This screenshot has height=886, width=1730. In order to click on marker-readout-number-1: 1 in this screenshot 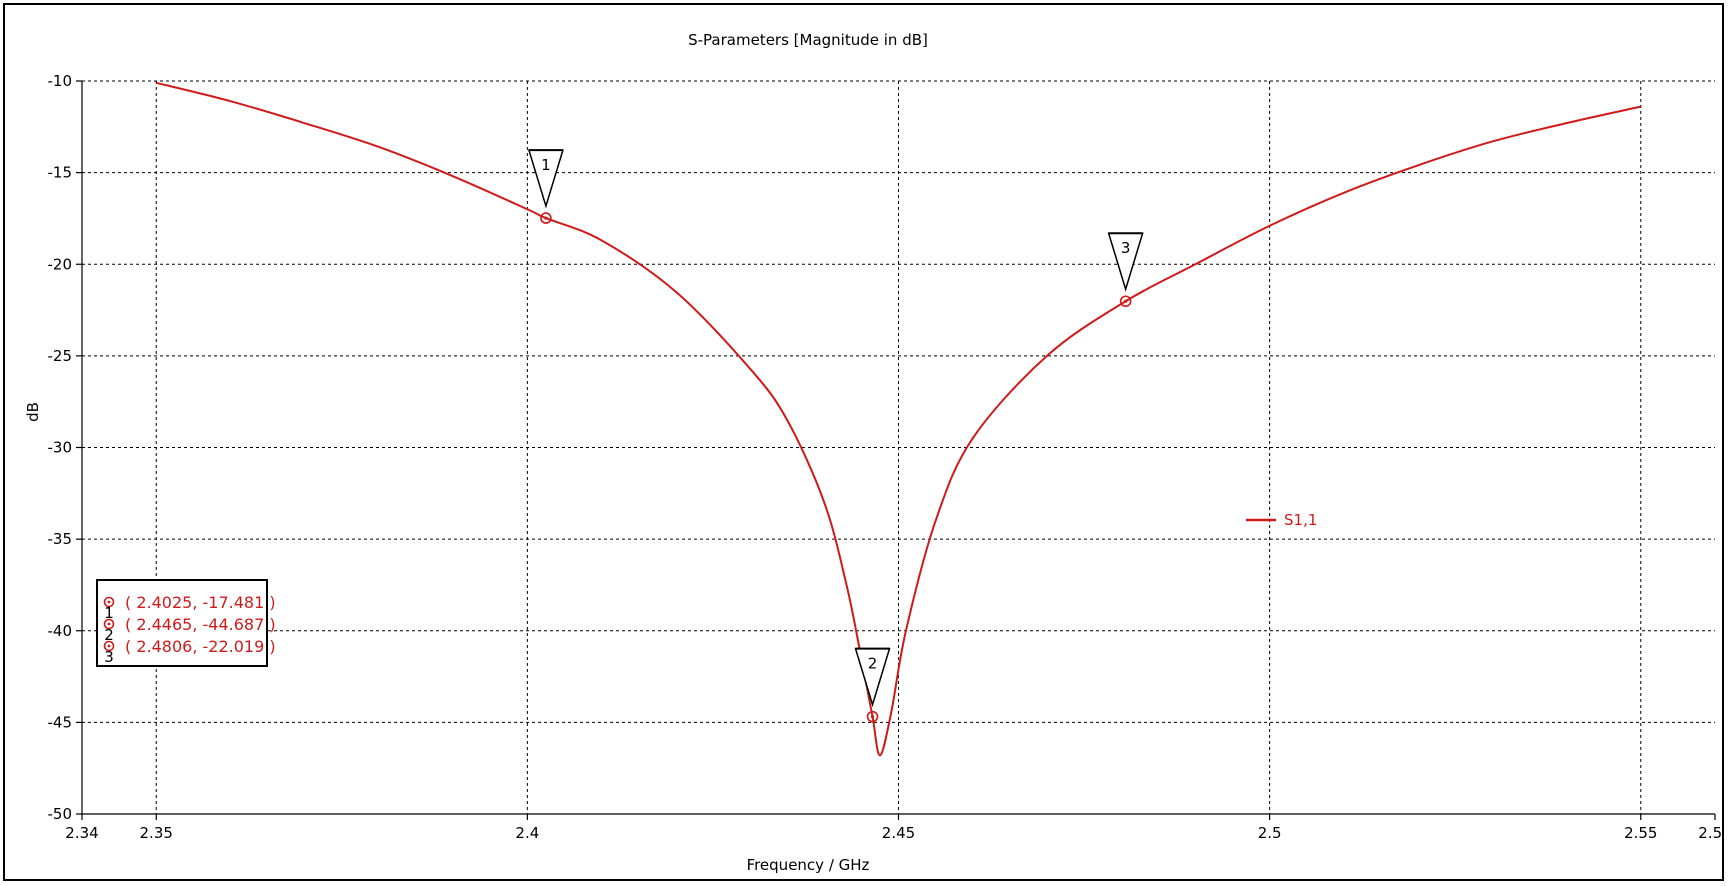, I will do `click(109, 613)`.